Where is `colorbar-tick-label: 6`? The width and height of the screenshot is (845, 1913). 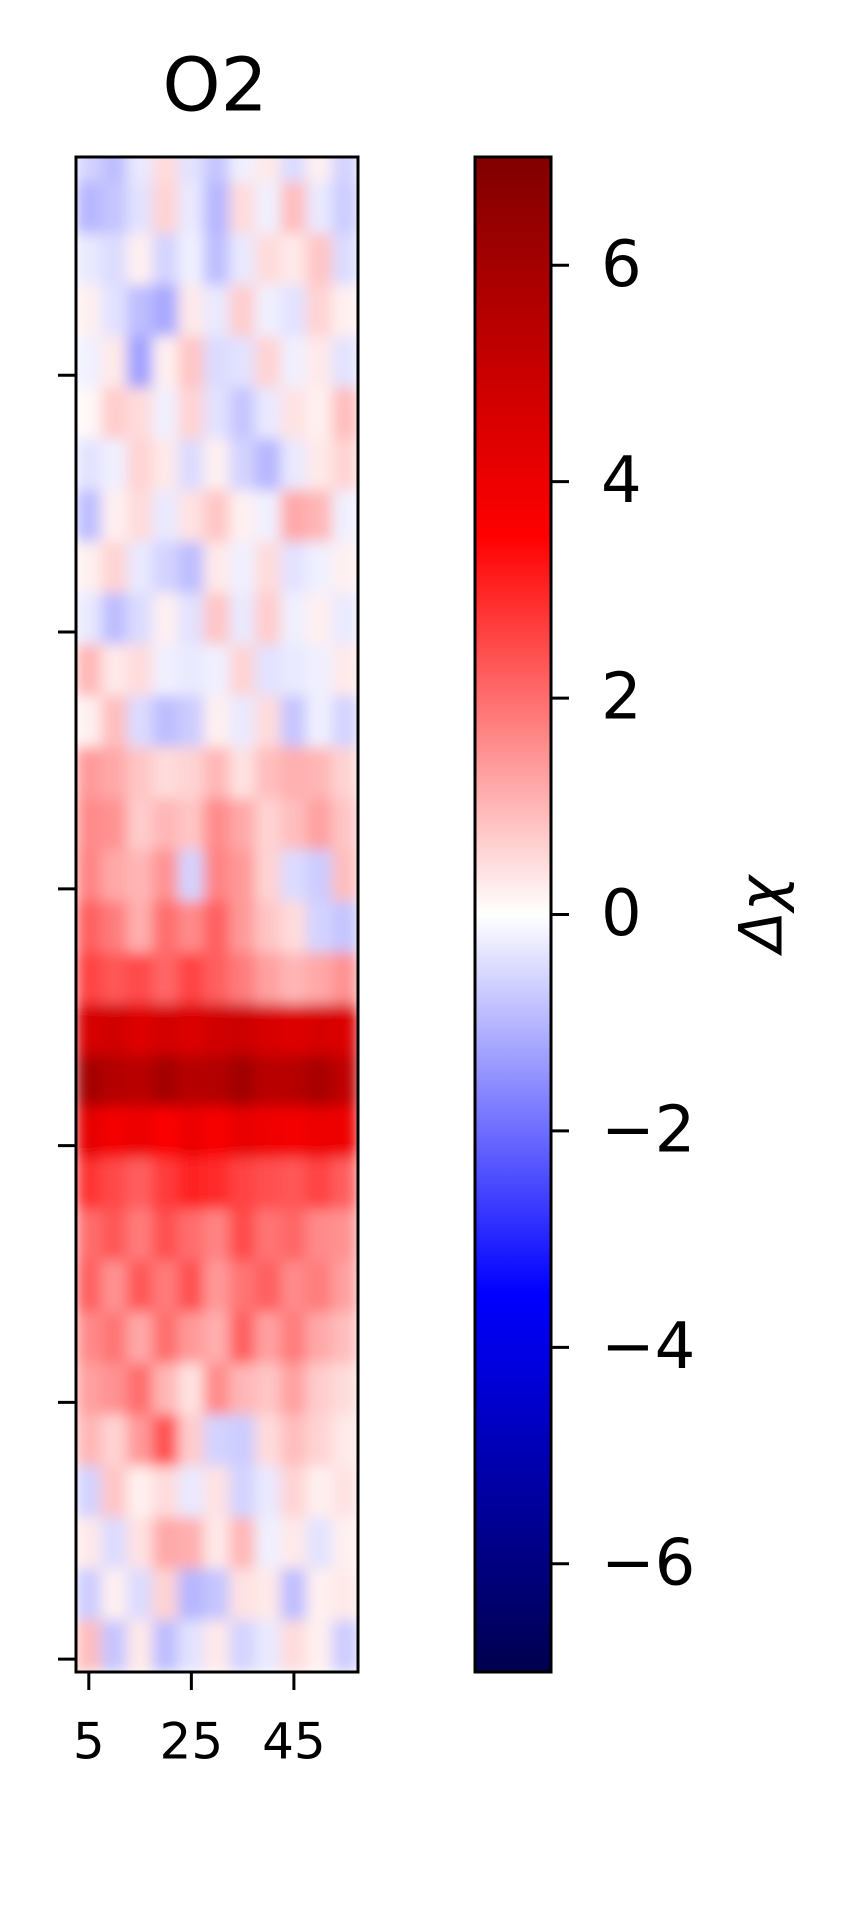
colorbar-tick-label: 6 is located at coordinates (621, 265).